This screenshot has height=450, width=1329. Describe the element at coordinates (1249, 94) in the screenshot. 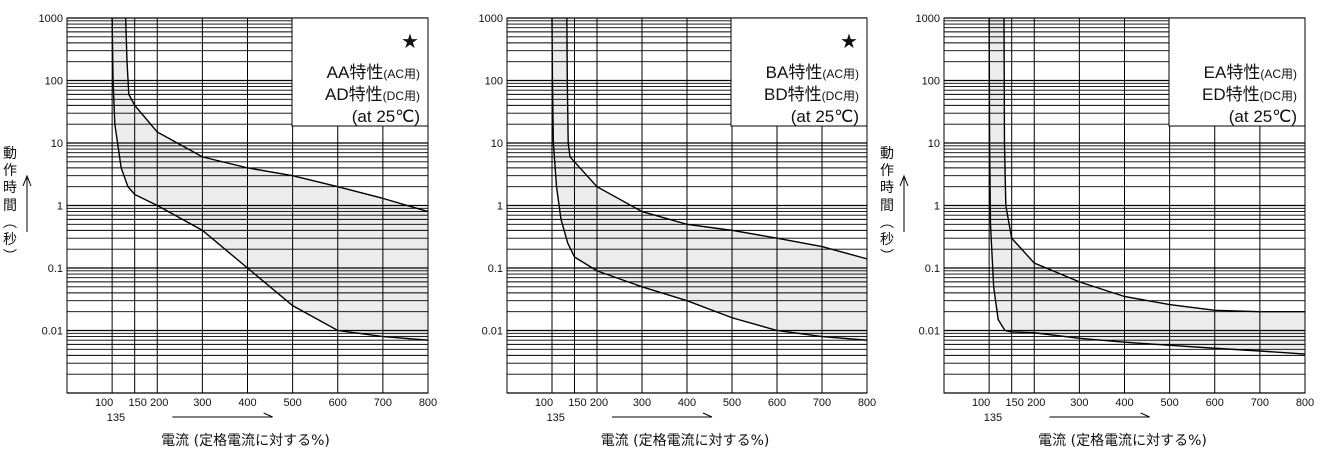

I see `legend-entry: ED特性(DC用)` at that location.